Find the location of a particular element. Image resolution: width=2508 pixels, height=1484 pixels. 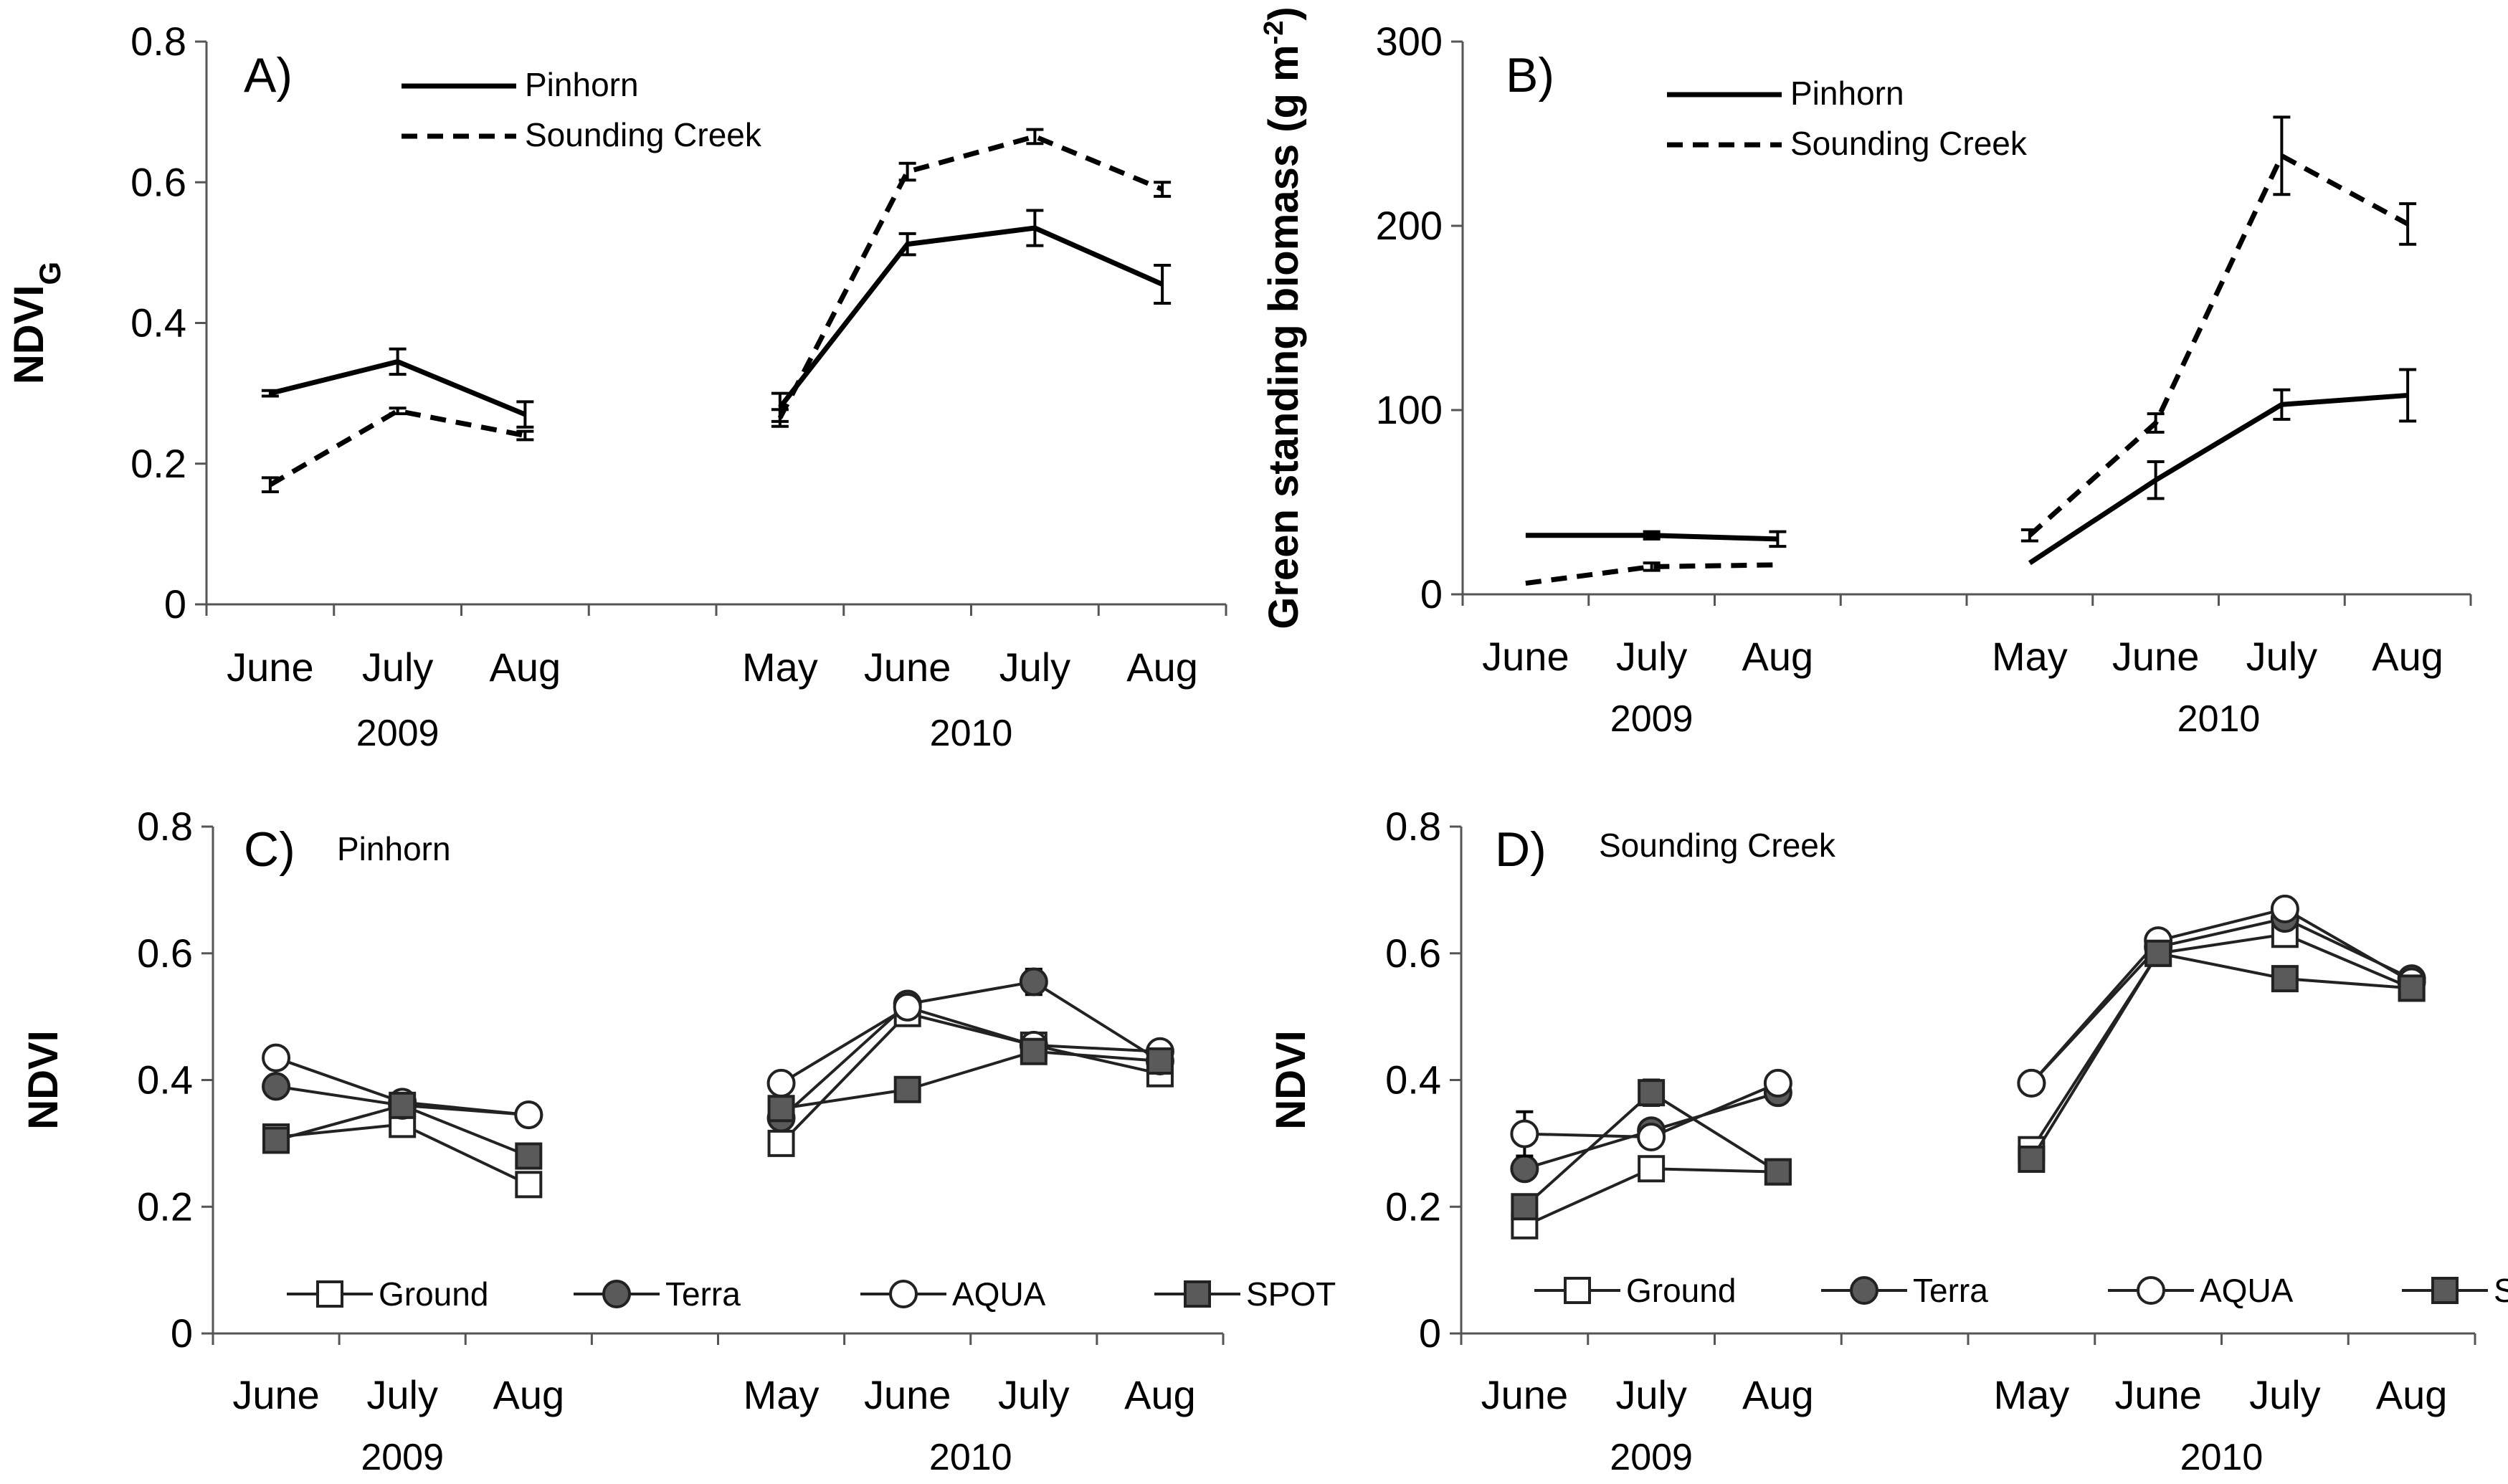

y-tick-label: 100 is located at coordinates (1409, 410).